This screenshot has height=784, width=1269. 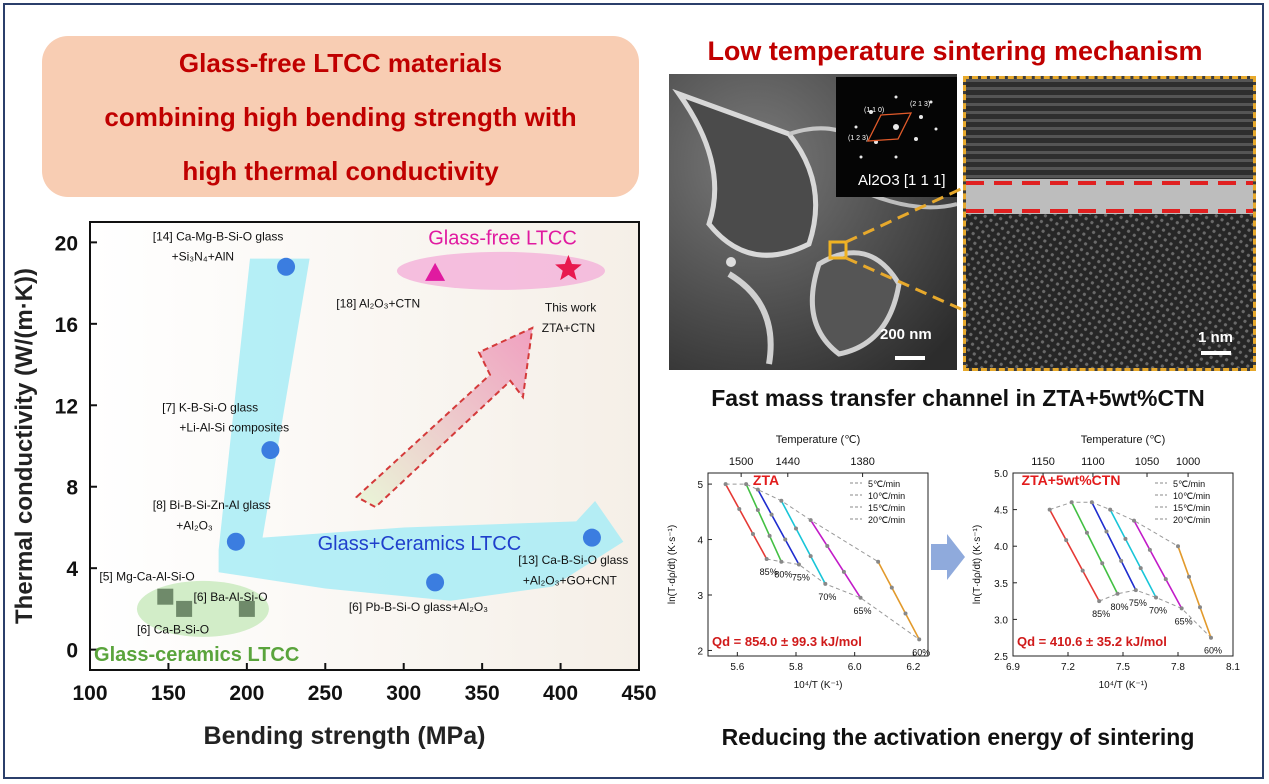 What do you see at coordinates (896, 127) in the screenshot?
I see `diffraction-pattern` at bounding box center [896, 127].